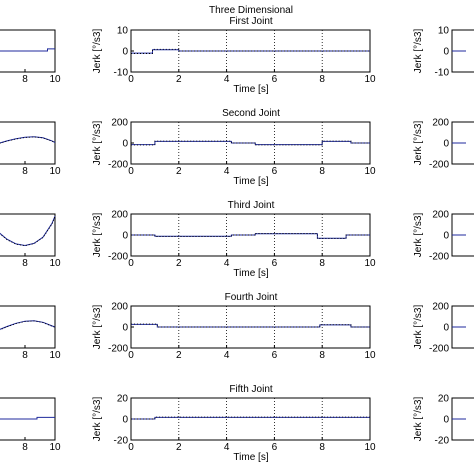 This screenshot has width=474, height=474. What do you see at coordinates (370, 79) in the screenshot?
I see `center-row1-x-tick-label: 10` at bounding box center [370, 79].